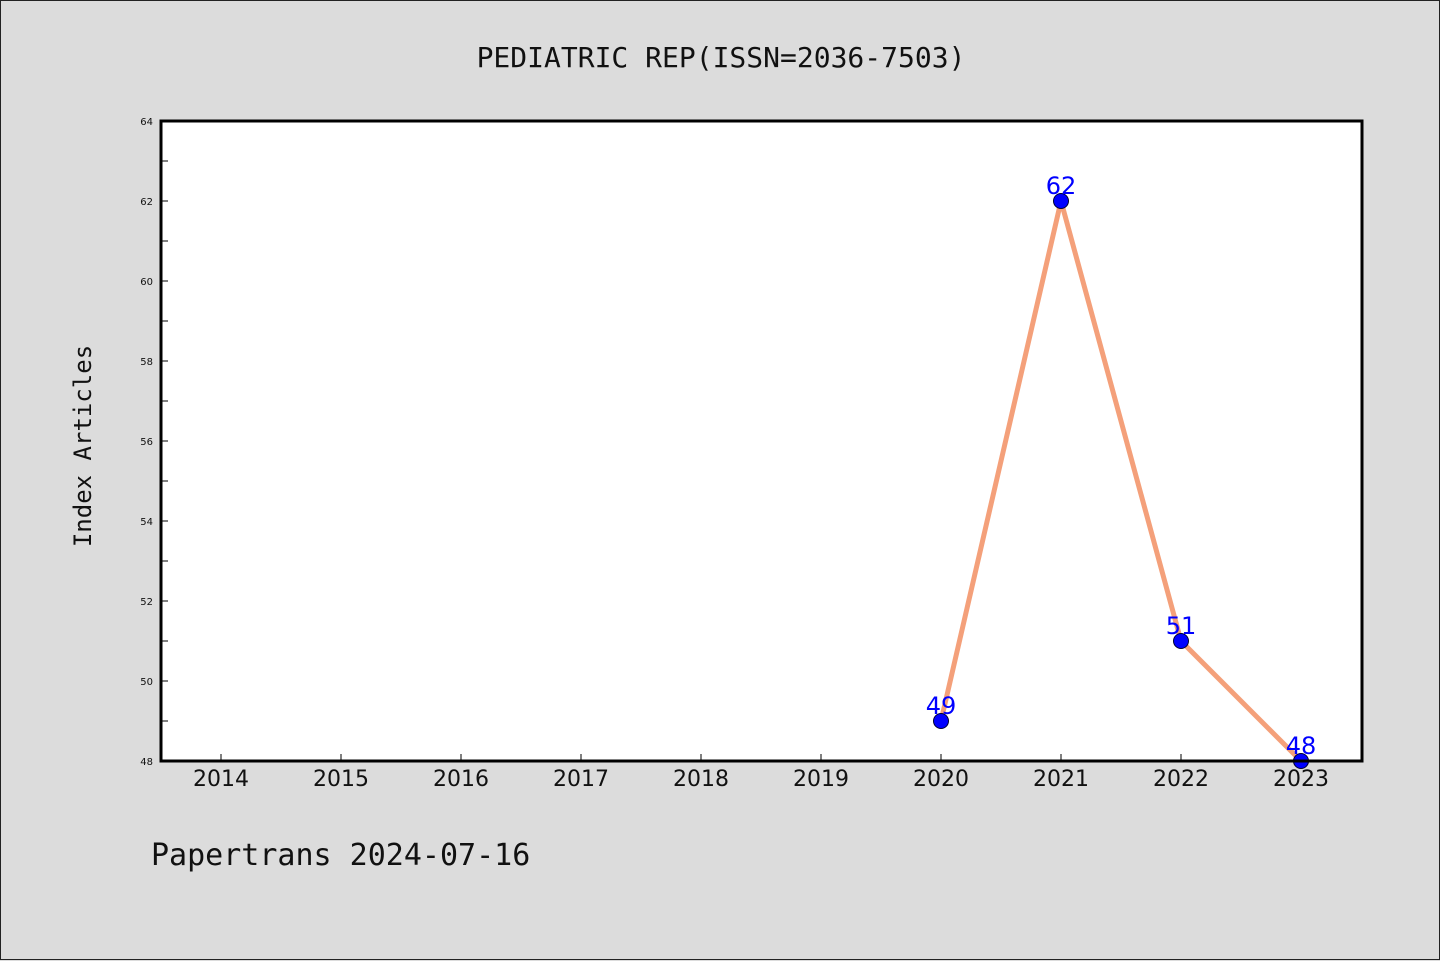 This screenshot has height=961, width=1440. What do you see at coordinates (154, 442) in the screenshot?
I see `y-axis-ticks: 48 50 52 54 56 58 60 62 64` at bounding box center [154, 442].